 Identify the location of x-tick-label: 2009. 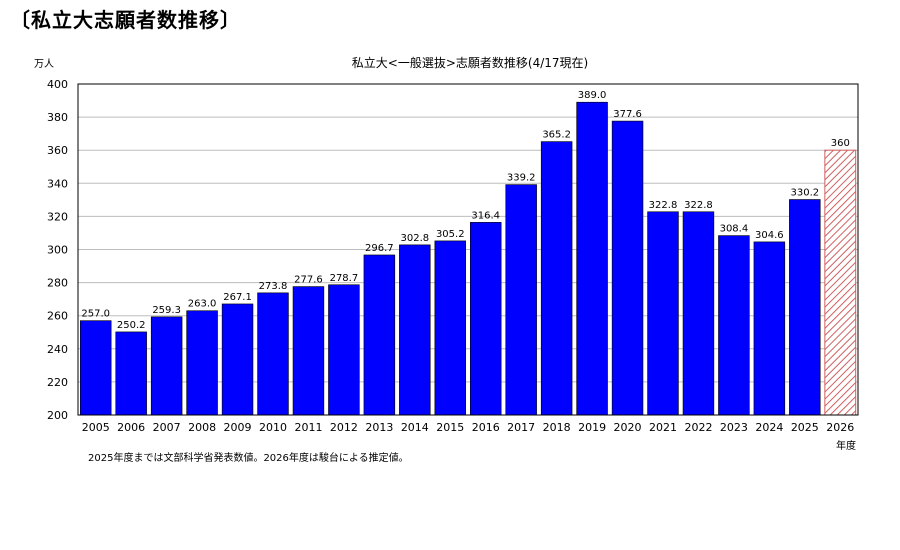
(238, 427).